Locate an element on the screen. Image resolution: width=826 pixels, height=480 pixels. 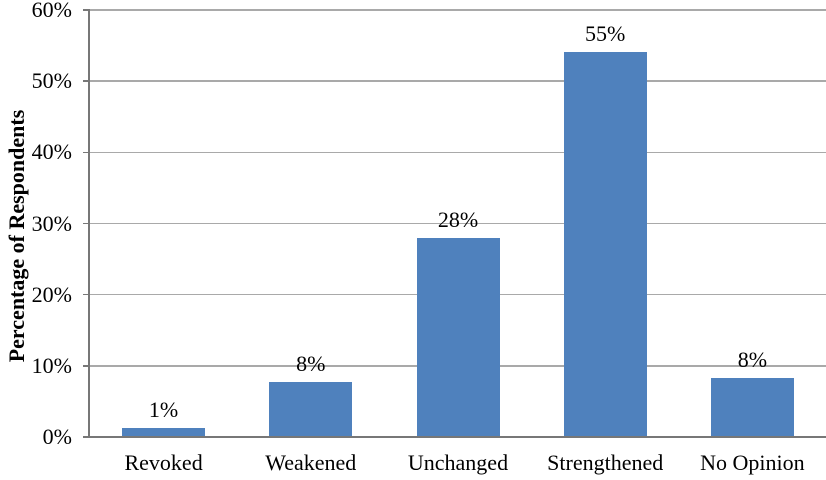
y-tick-label: 60% is located at coordinates (51, 11).